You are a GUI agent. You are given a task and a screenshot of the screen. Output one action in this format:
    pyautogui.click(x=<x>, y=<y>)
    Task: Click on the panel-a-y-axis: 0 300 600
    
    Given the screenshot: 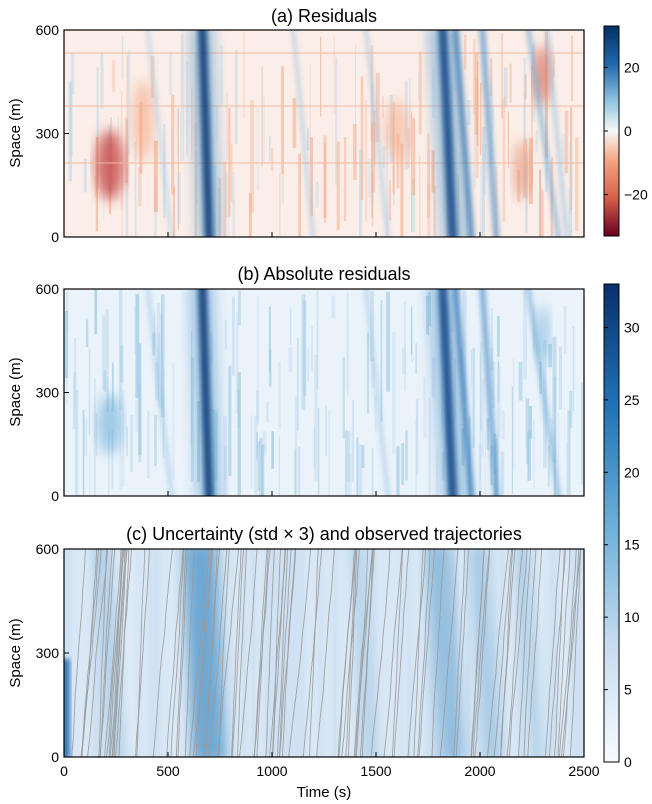 What is the action you would take?
    pyautogui.click(x=52, y=133)
    